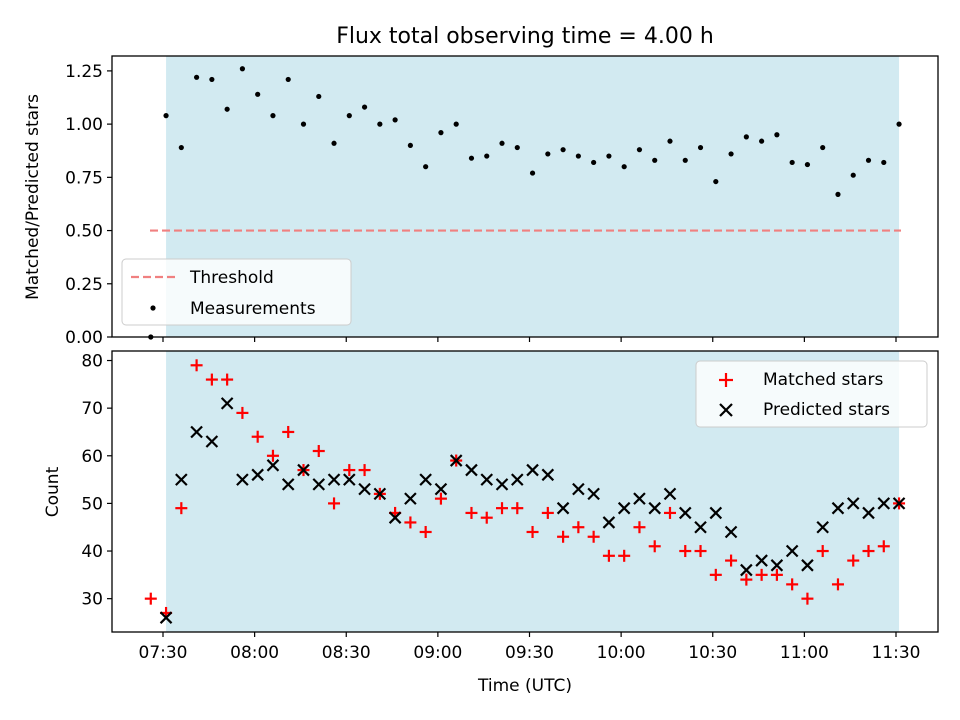 The width and height of the screenshot is (960, 720). I want to click on legend-matched-swatch, so click(726, 380).